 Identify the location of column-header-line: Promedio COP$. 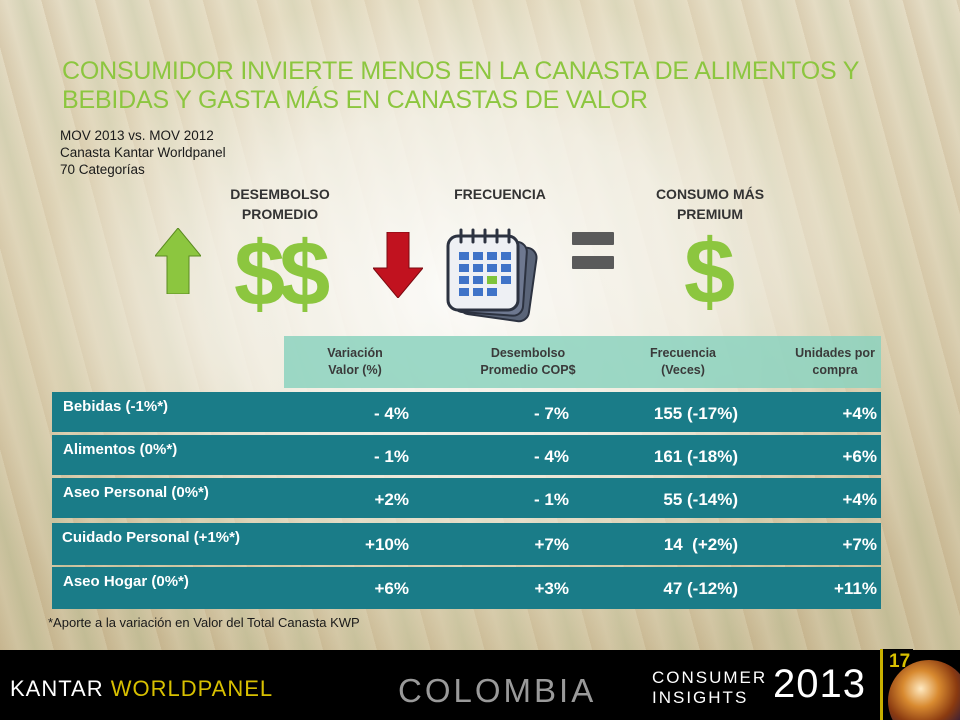
(528, 370).